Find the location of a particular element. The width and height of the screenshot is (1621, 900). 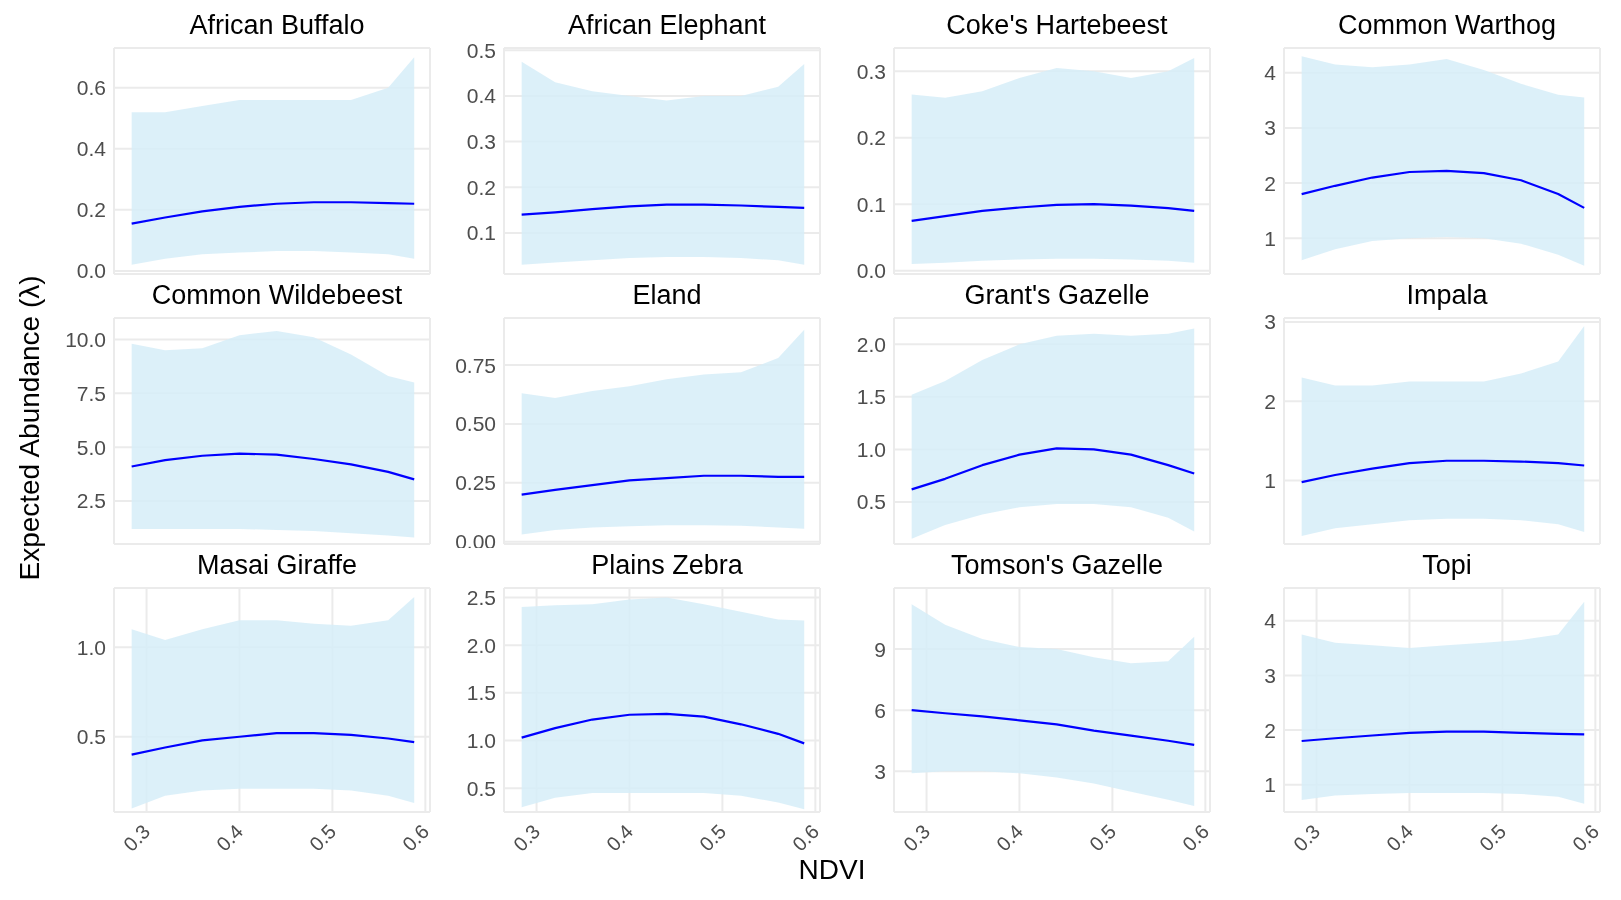

chart-title: Topi is located at coordinates (1447, 565).